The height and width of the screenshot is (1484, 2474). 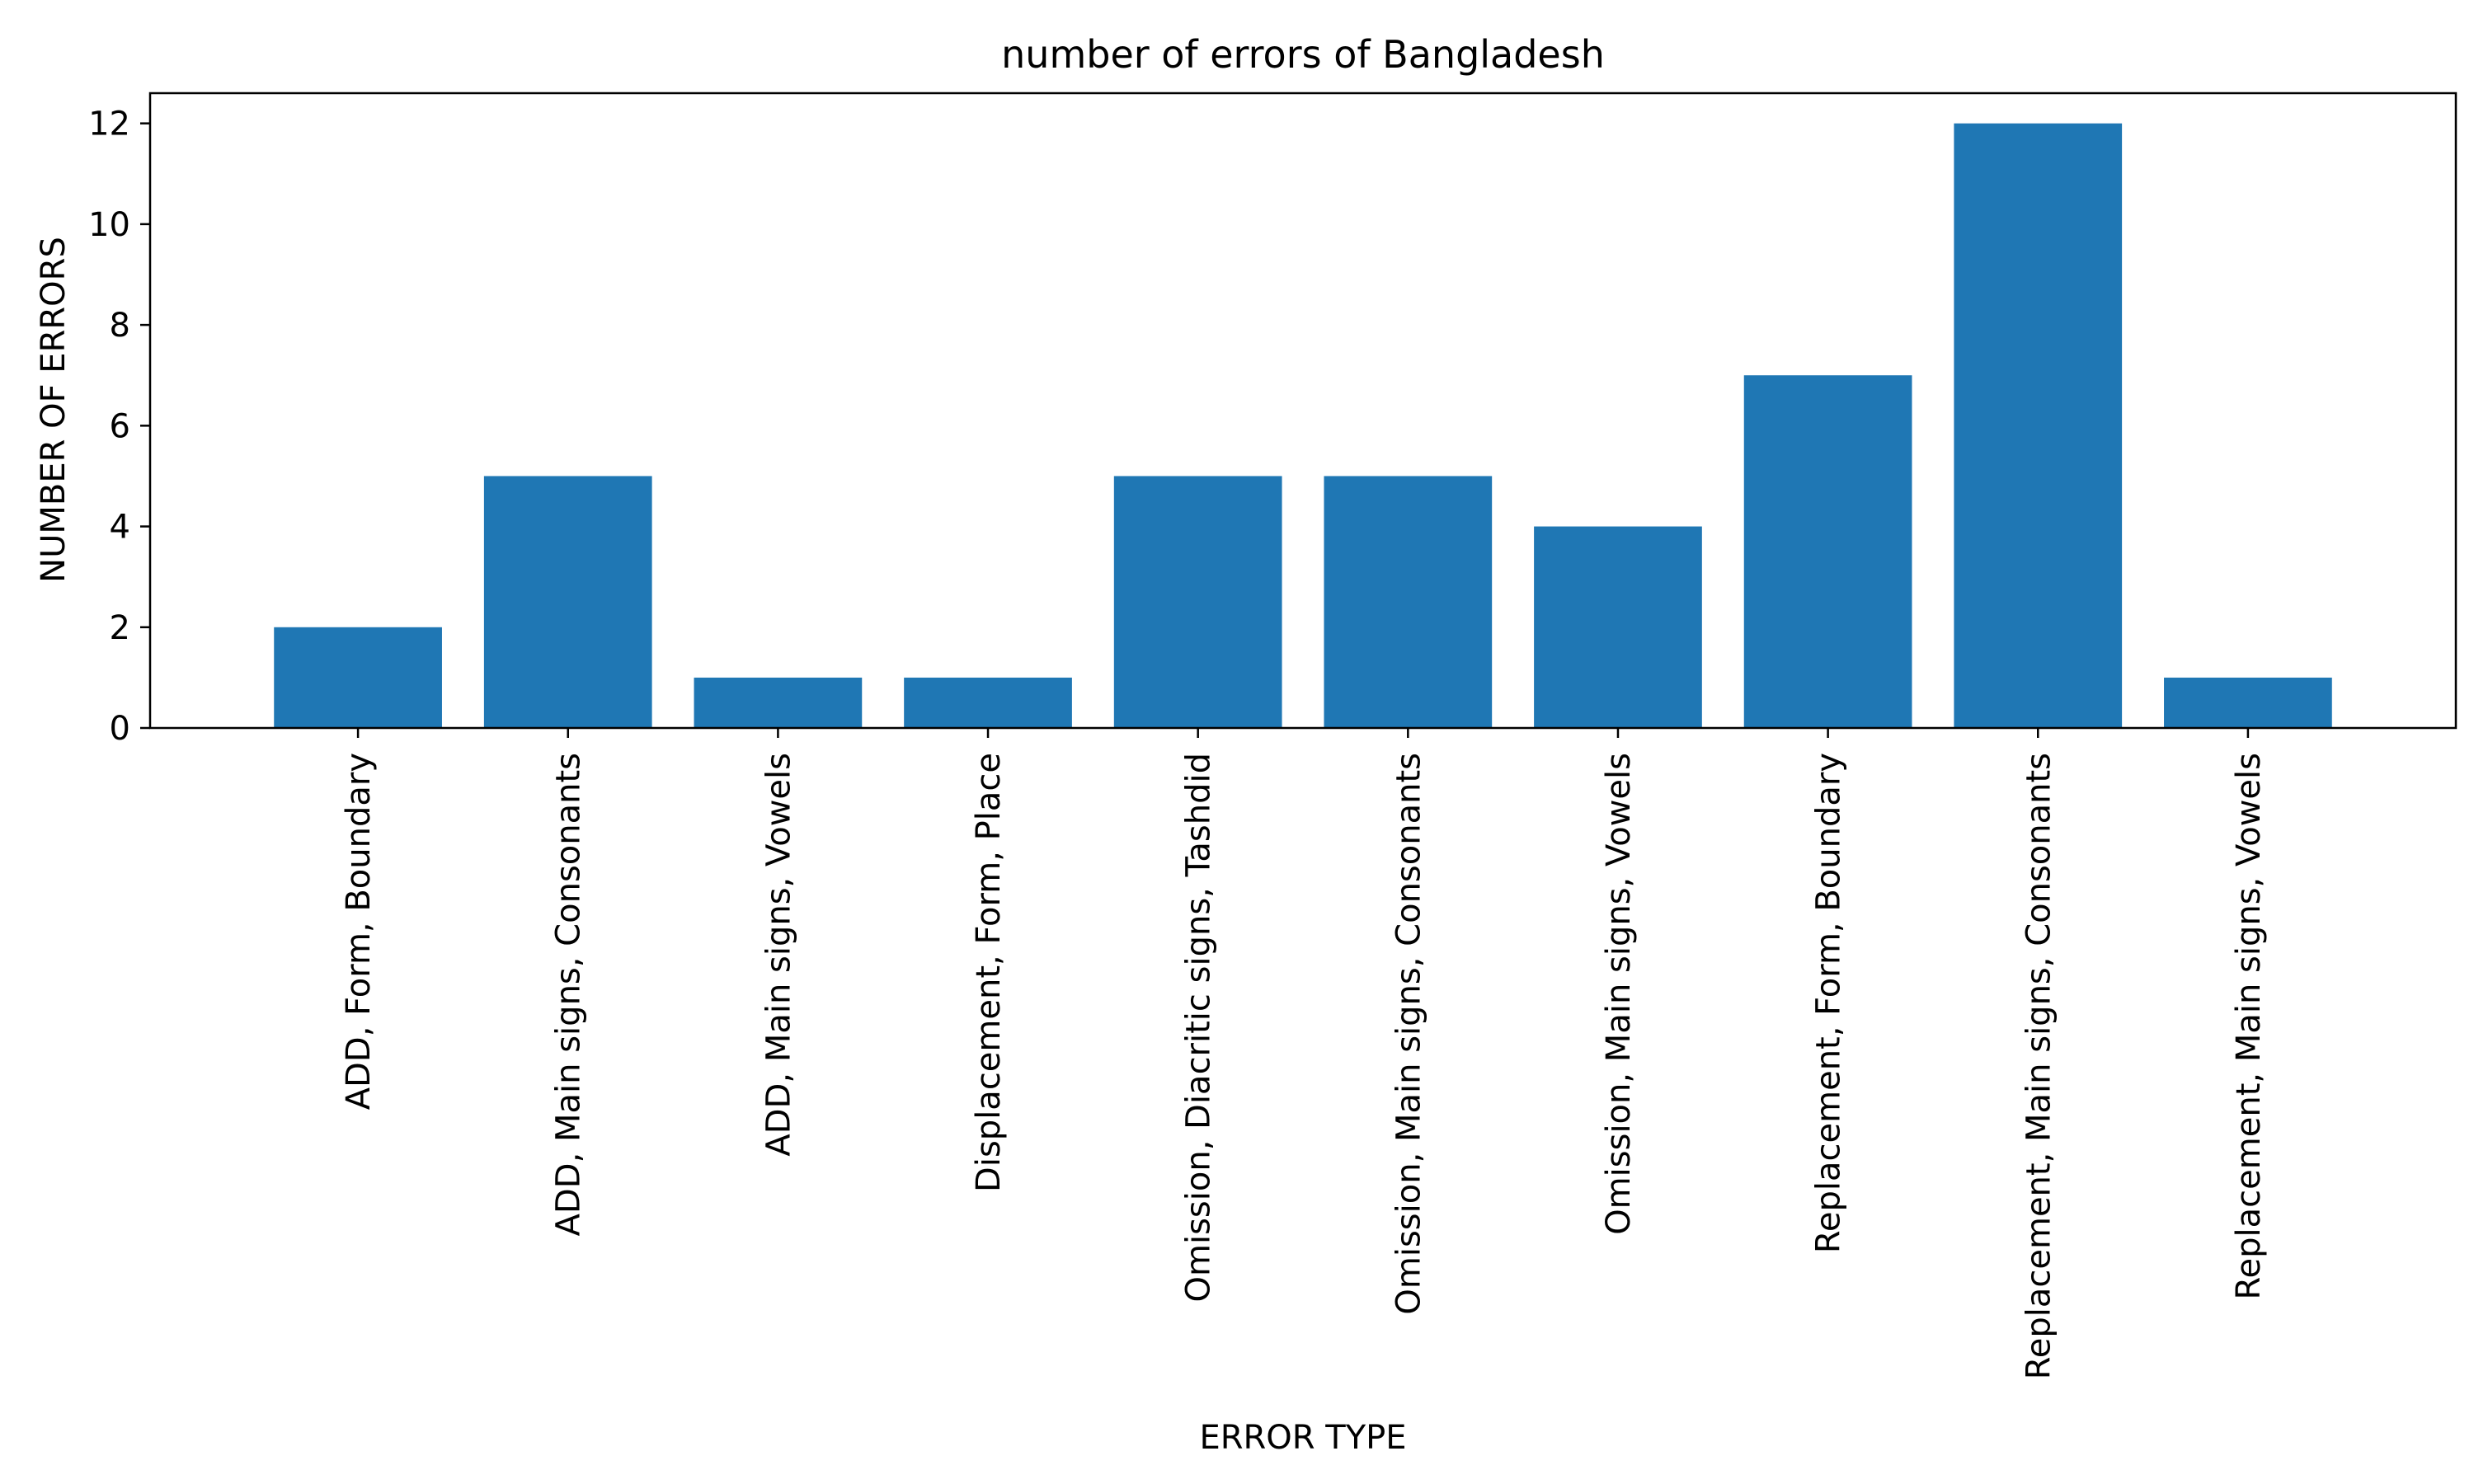 What do you see at coordinates (1829, 1003) in the screenshot?
I see `x-tick-label: Replacement, Form, Boundary` at bounding box center [1829, 1003].